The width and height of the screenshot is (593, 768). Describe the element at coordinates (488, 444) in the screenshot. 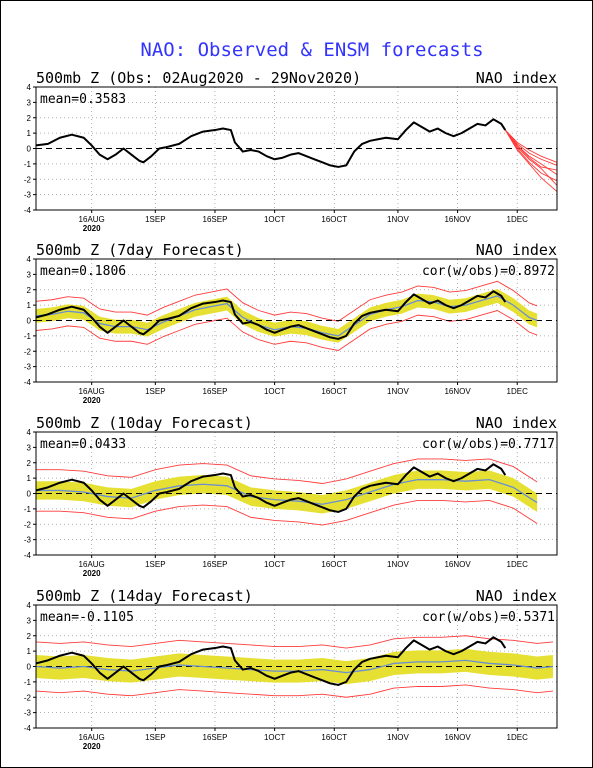

I see `correlation-label: cor(w/obs)=0.7717` at that location.